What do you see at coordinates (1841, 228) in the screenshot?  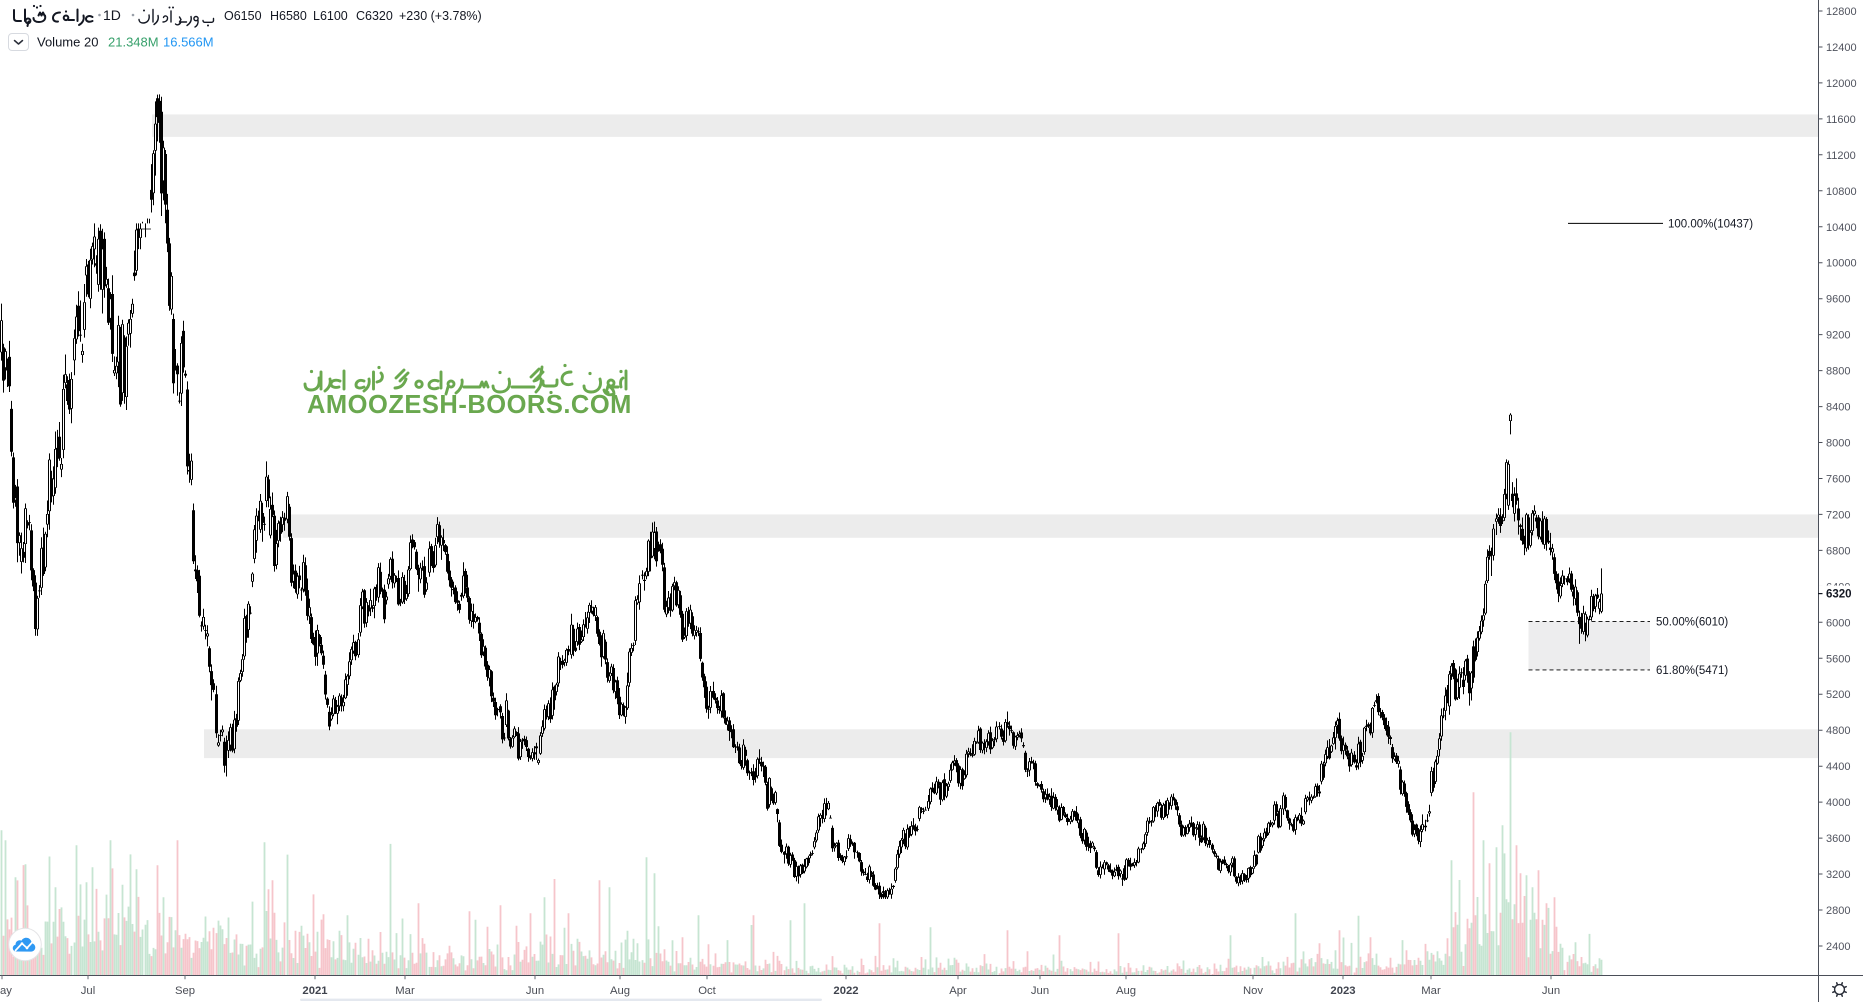 I see `svg-text: 10400` at bounding box center [1841, 228].